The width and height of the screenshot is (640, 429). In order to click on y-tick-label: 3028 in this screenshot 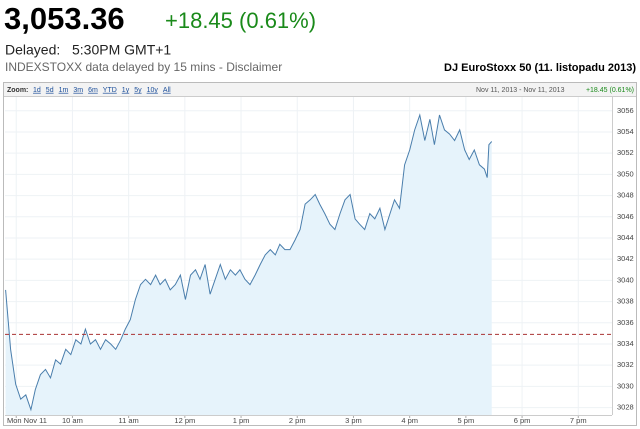, I will do `click(625, 407)`.